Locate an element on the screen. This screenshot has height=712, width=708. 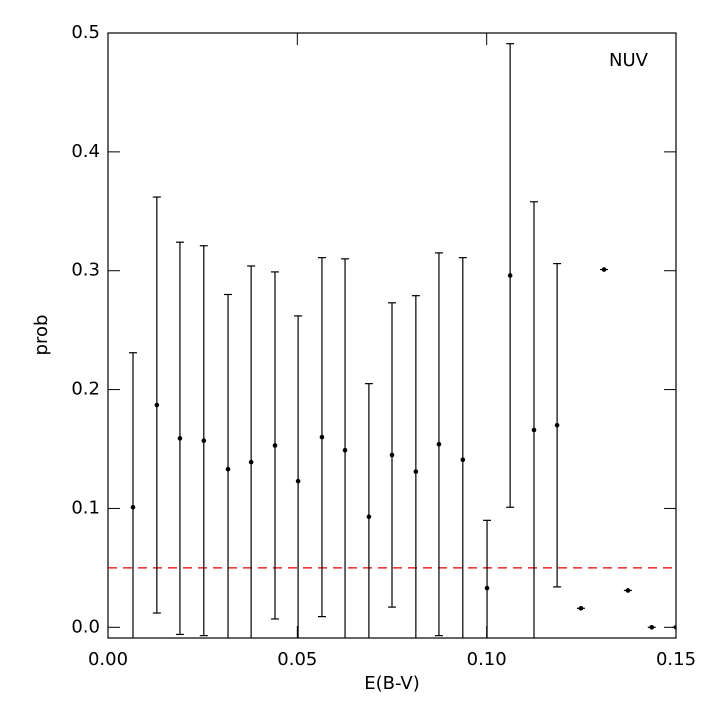
x-tick-label: 0.10 is located at coordinates (487, 659).